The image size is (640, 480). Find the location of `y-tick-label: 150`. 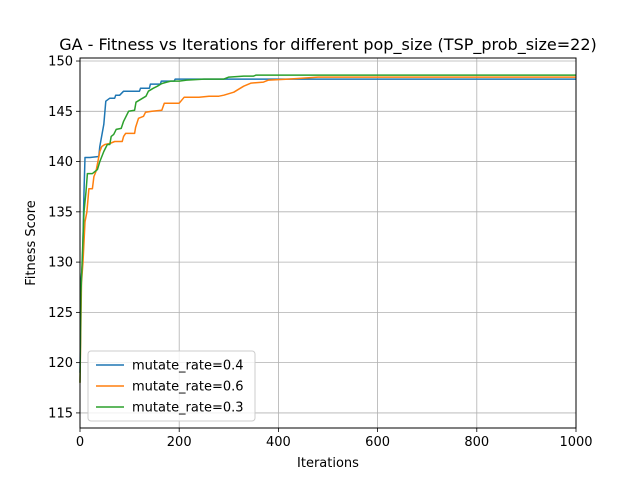

y-tick-label: 150 is located at coordinates (60, 62).